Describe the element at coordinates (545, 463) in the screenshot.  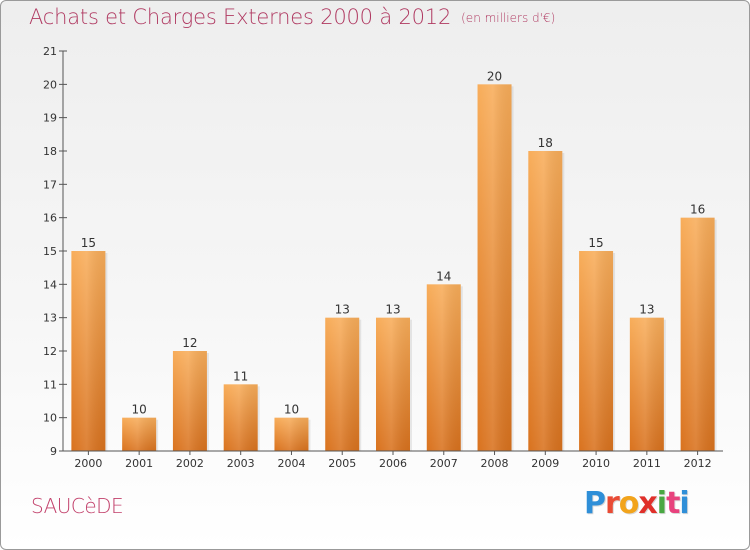
I see `x-tick-label-2009: 2009` at that location.